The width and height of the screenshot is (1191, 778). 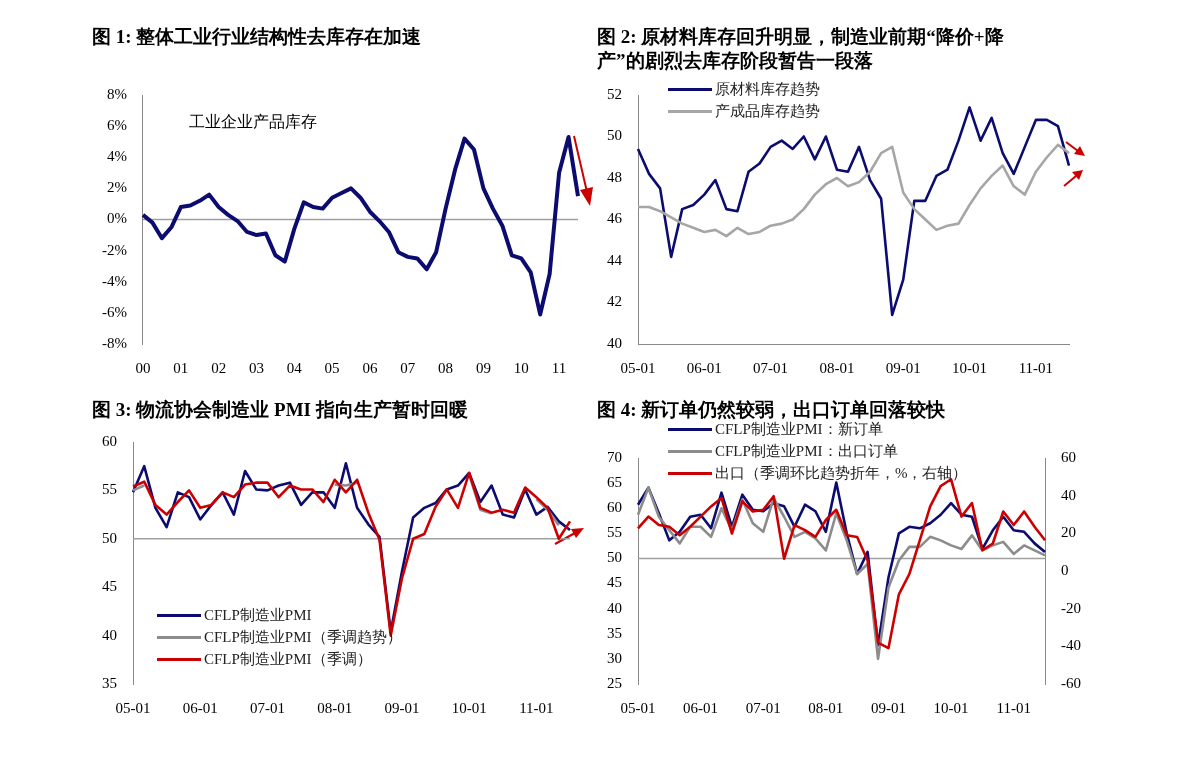 I want to click on chart-title: 图 2: 原材料库存回升明显，制造业前期“降价+降产”的剧烈去库存阶段暂告一段落, so click(x=801, y=49).